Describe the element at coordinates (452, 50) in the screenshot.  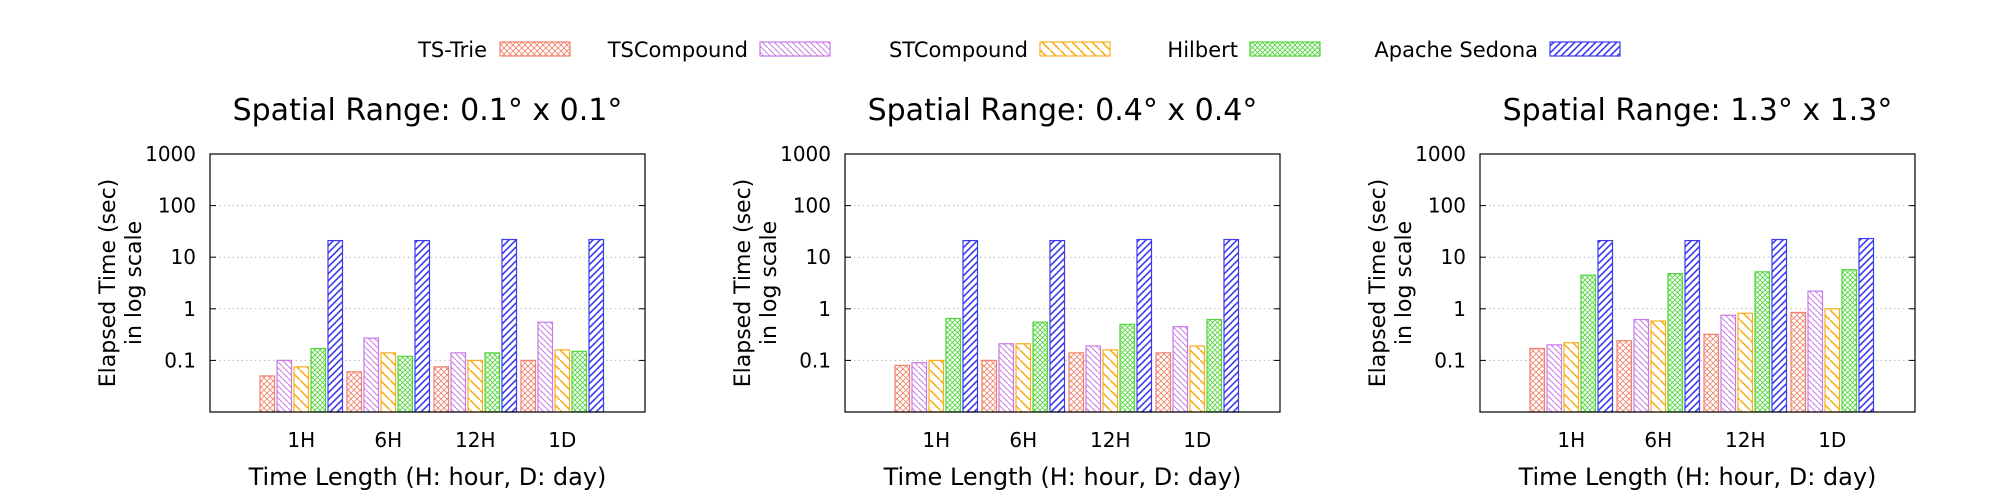
I see `legend-label: TS-Trie` at that location.